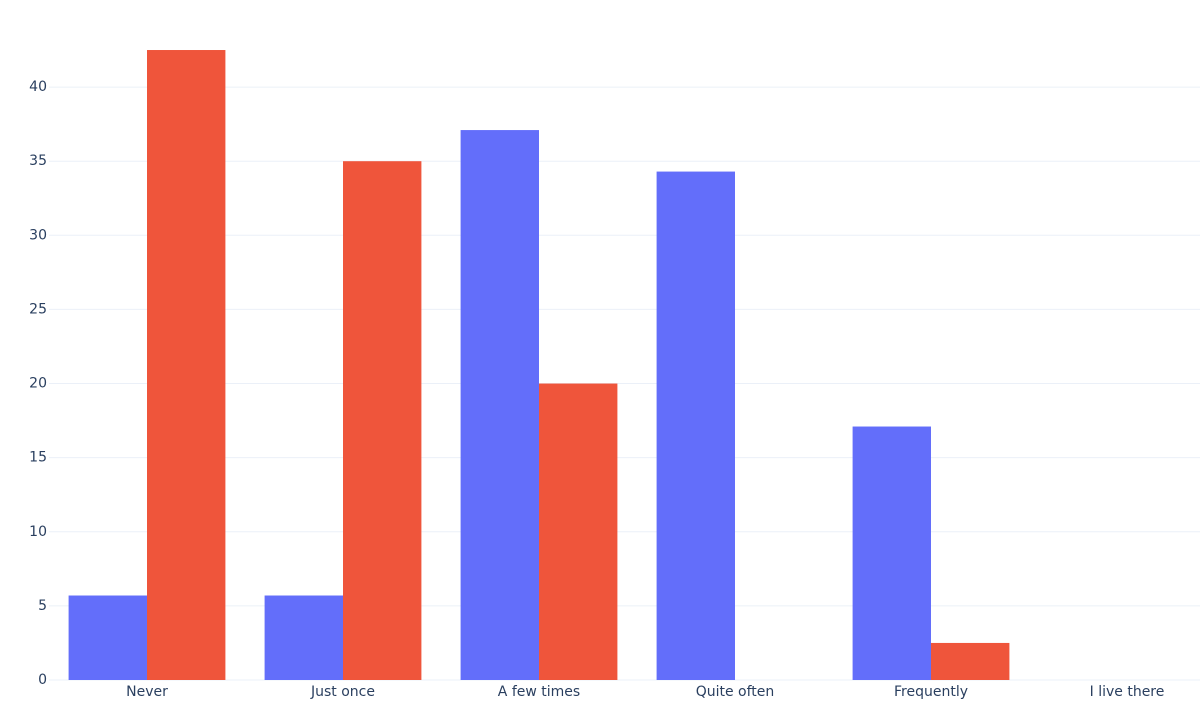  I want to click on y-tick-label: 10, so click(38, 532).